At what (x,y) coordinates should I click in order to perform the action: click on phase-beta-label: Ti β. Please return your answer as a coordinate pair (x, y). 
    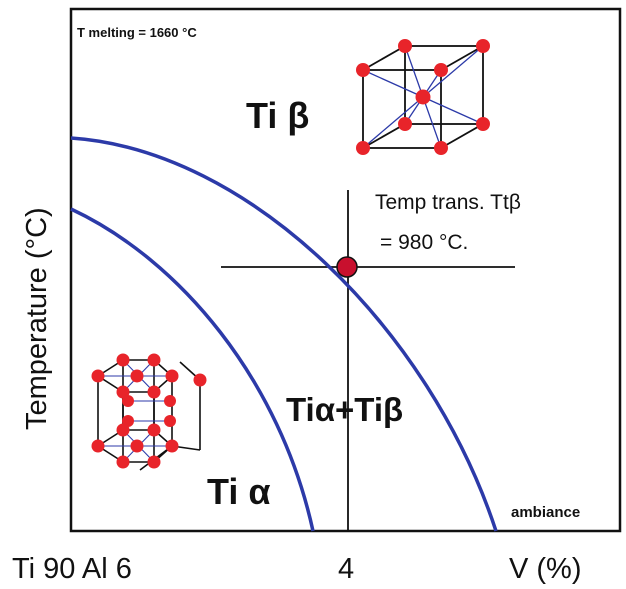
    Looking at the image, I should click on (277, 115).